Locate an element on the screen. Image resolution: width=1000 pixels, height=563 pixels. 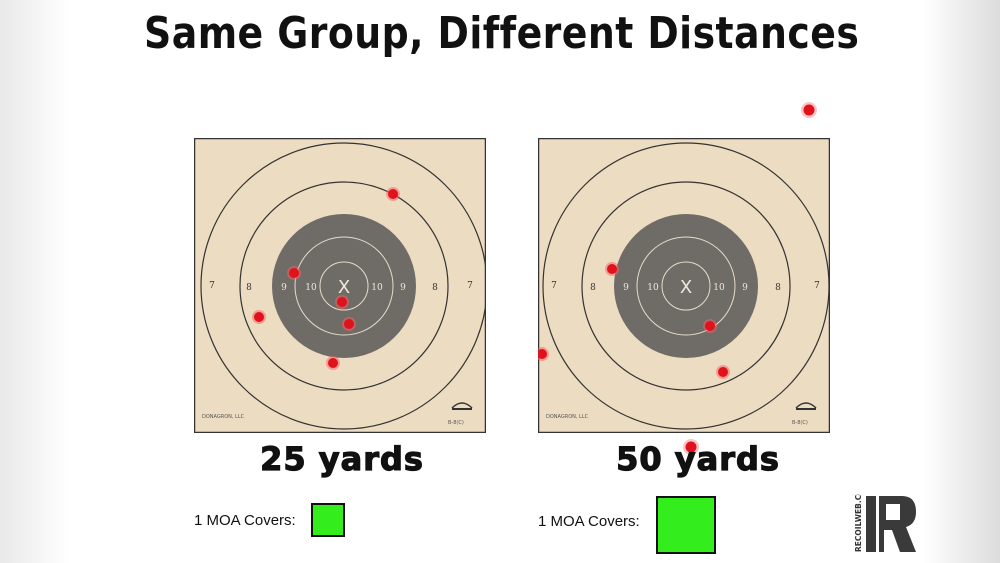
logo-cutout is located at coordinates (893, 512).